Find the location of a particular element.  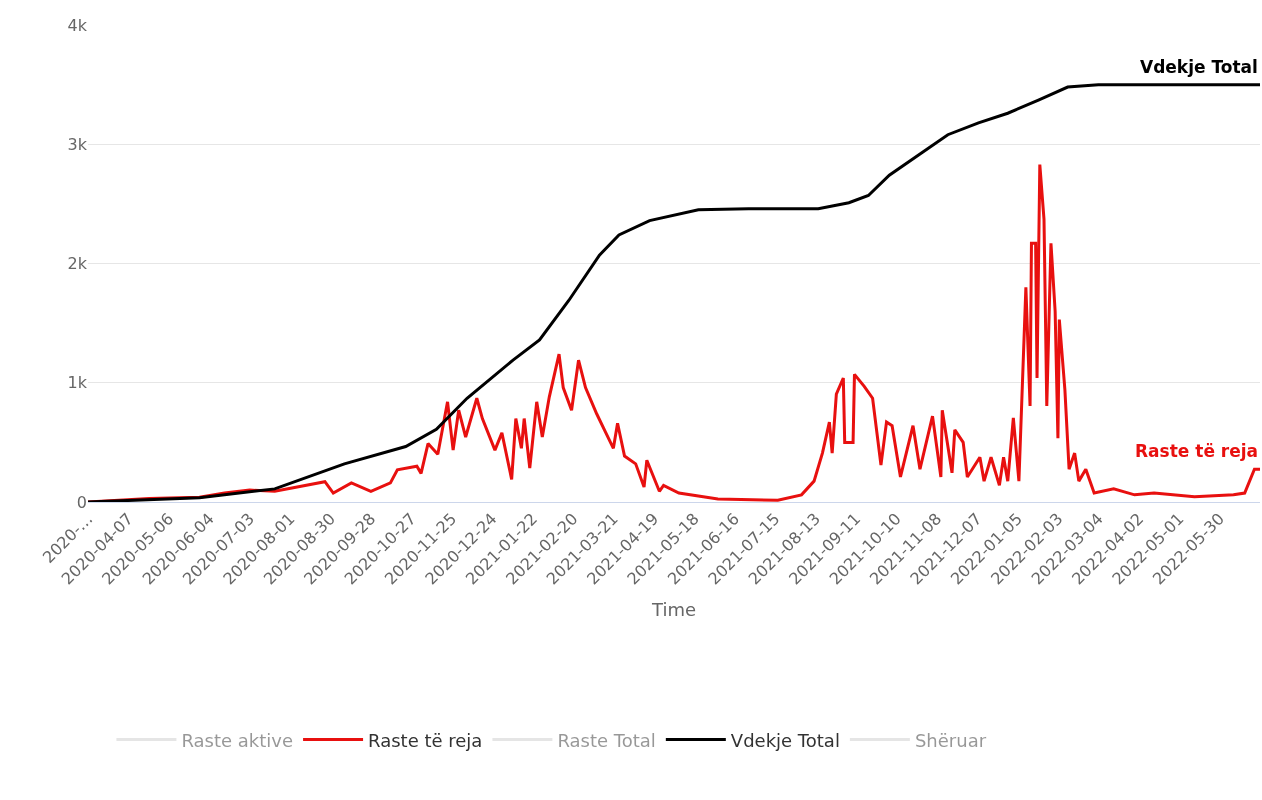

text: Vdekje Total is located at coordinates (1199, 67).